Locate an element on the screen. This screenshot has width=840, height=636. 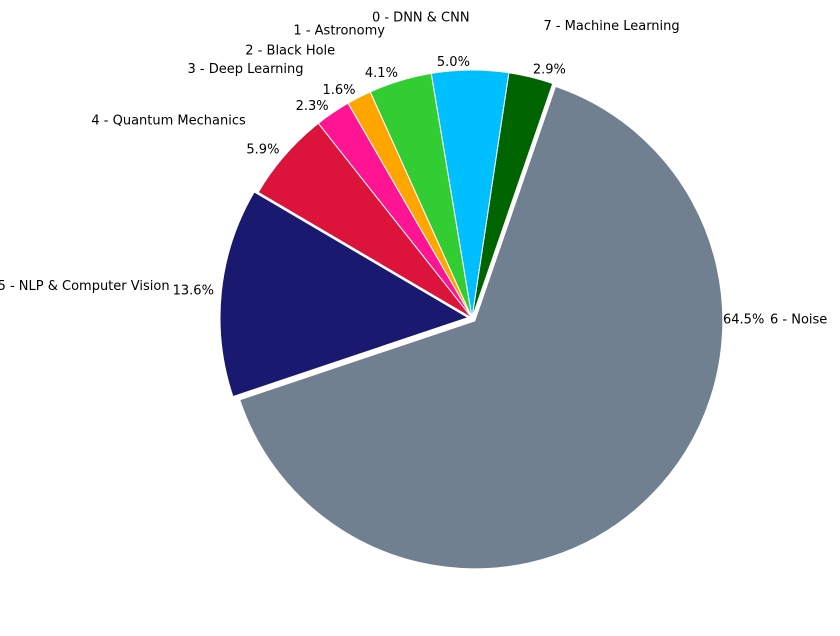
slice-label-7-machine-learning: 7 - Machine Learning is located at coordinates (611, 26).